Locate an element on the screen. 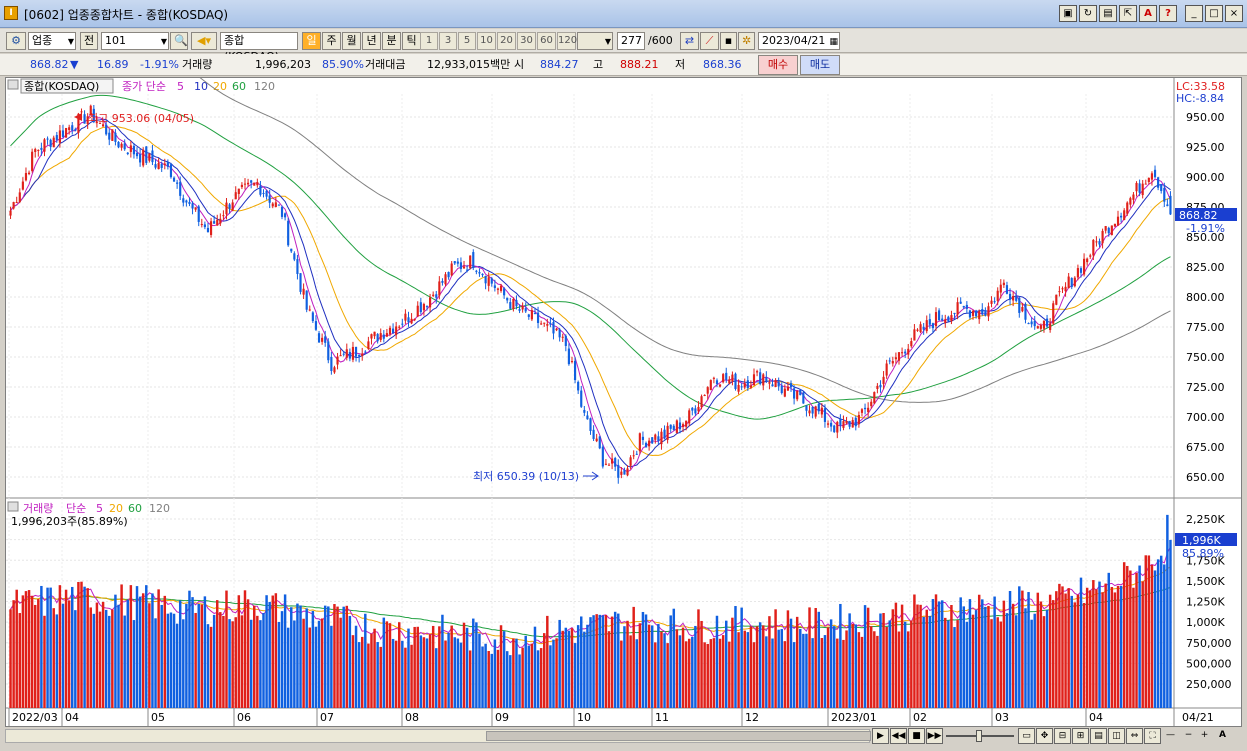 The image size is (1247, 751). help-icon: ? is located at coordinates (1168, 13).